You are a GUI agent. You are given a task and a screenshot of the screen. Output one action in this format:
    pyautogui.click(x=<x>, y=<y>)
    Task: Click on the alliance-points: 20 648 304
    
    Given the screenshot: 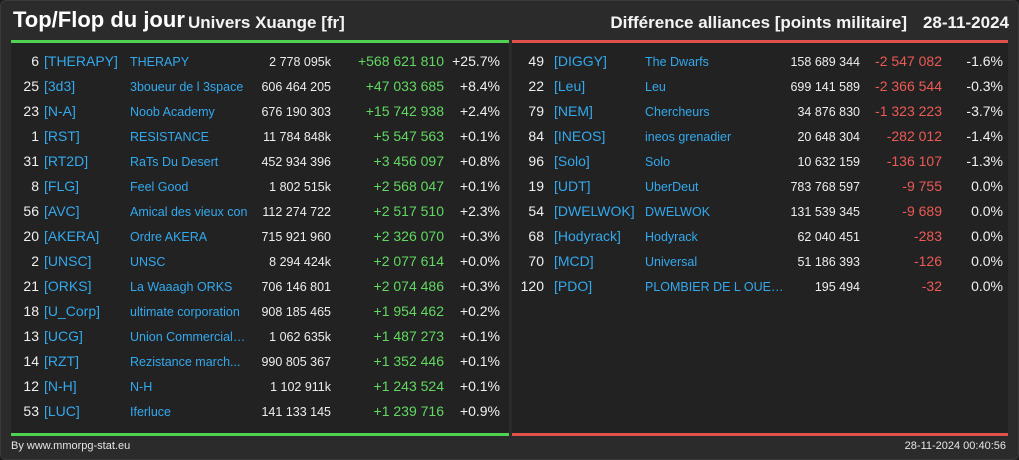 What is the action you would take?
    pyautogui.click(x=828, y=137)
    